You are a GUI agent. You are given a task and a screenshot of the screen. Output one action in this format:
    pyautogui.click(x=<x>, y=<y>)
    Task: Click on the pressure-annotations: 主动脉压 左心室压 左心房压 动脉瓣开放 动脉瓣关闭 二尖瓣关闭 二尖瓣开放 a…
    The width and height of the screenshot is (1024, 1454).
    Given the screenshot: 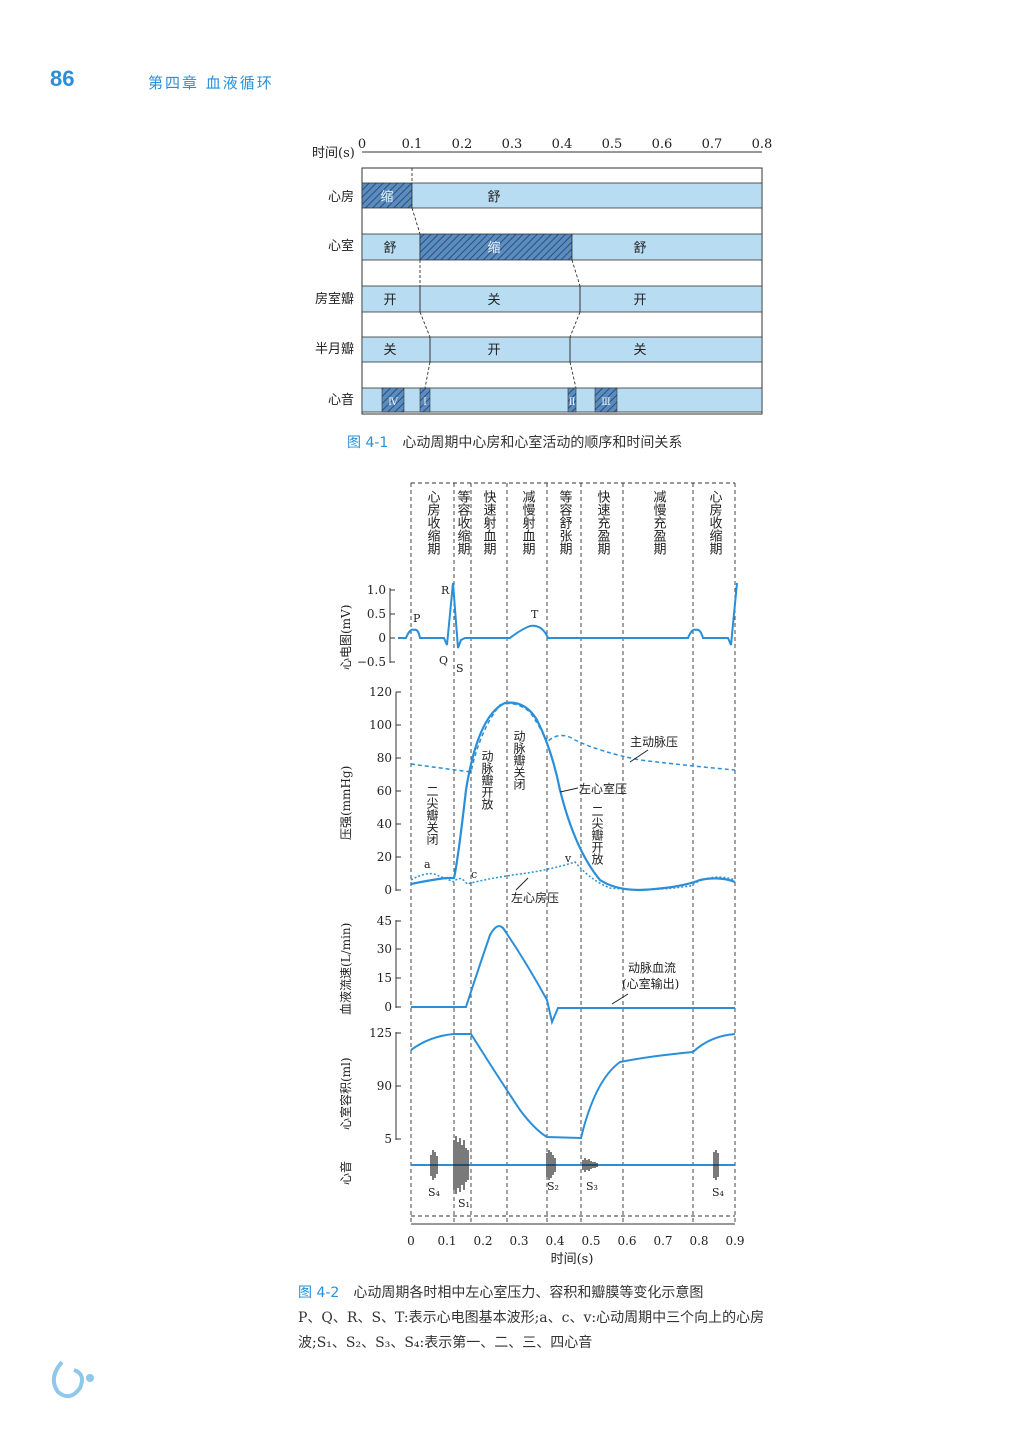 What is the action you would take?
    pyautogui.click(x=551, y=817)
    